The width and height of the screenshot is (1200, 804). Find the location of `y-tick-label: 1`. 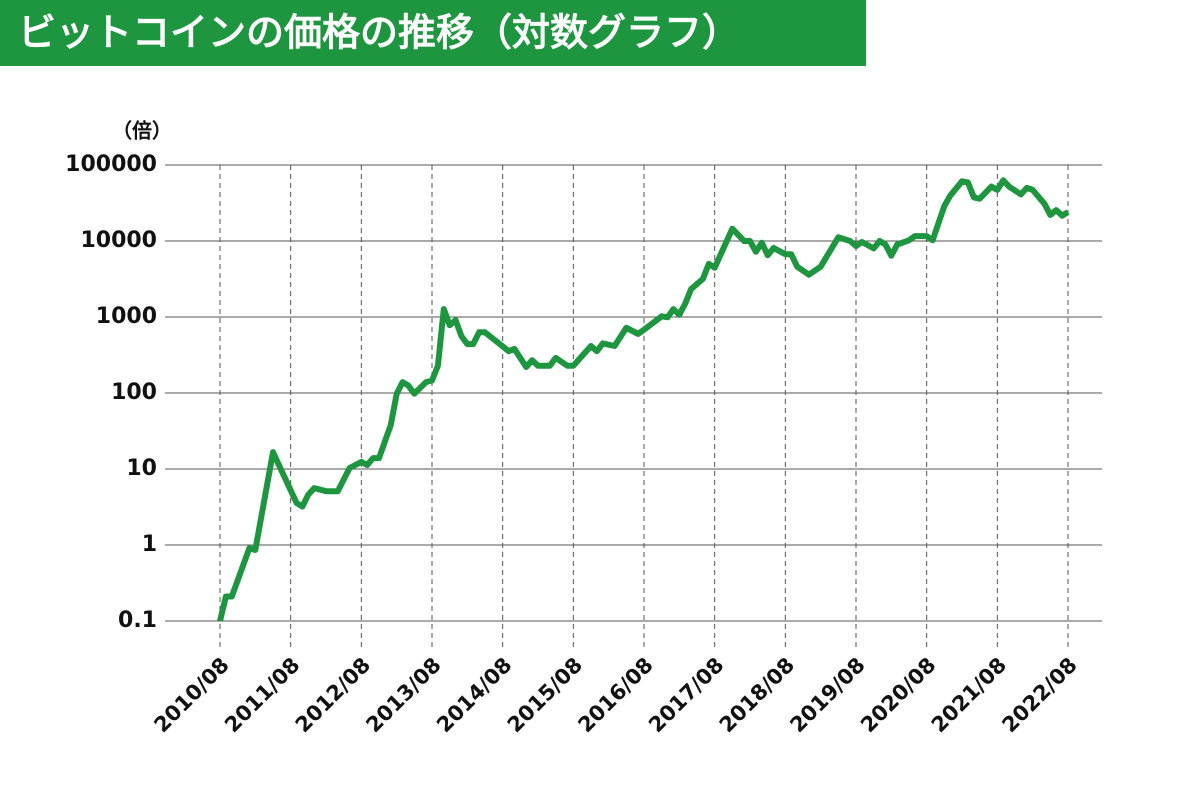

y-tick-label: 1 is located at coordinates (149, 544).